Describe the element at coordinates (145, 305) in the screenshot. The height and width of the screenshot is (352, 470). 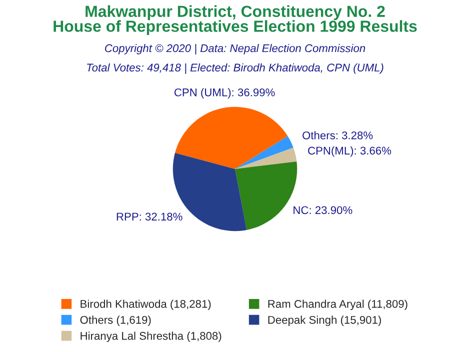
I see `legend-label: Birodh Khatiwoda (18,281)` at that location.